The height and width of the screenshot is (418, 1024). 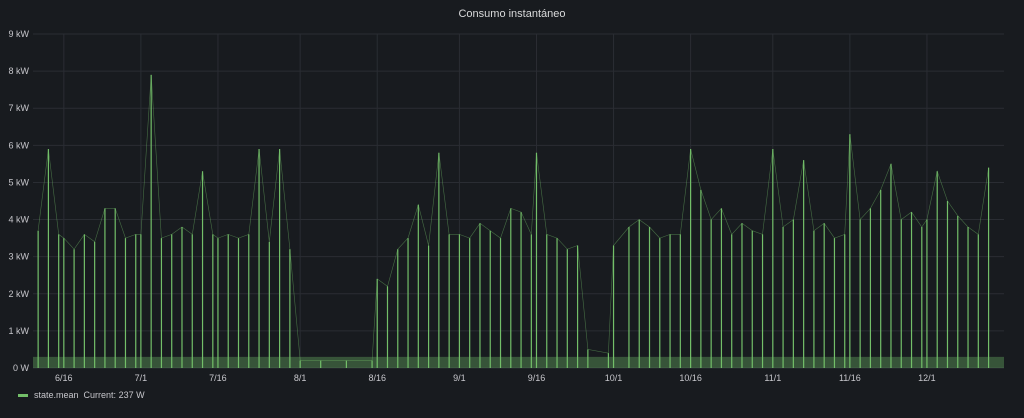 I want to click on y-tick-label: 0 W, so click(x=21, y=368).